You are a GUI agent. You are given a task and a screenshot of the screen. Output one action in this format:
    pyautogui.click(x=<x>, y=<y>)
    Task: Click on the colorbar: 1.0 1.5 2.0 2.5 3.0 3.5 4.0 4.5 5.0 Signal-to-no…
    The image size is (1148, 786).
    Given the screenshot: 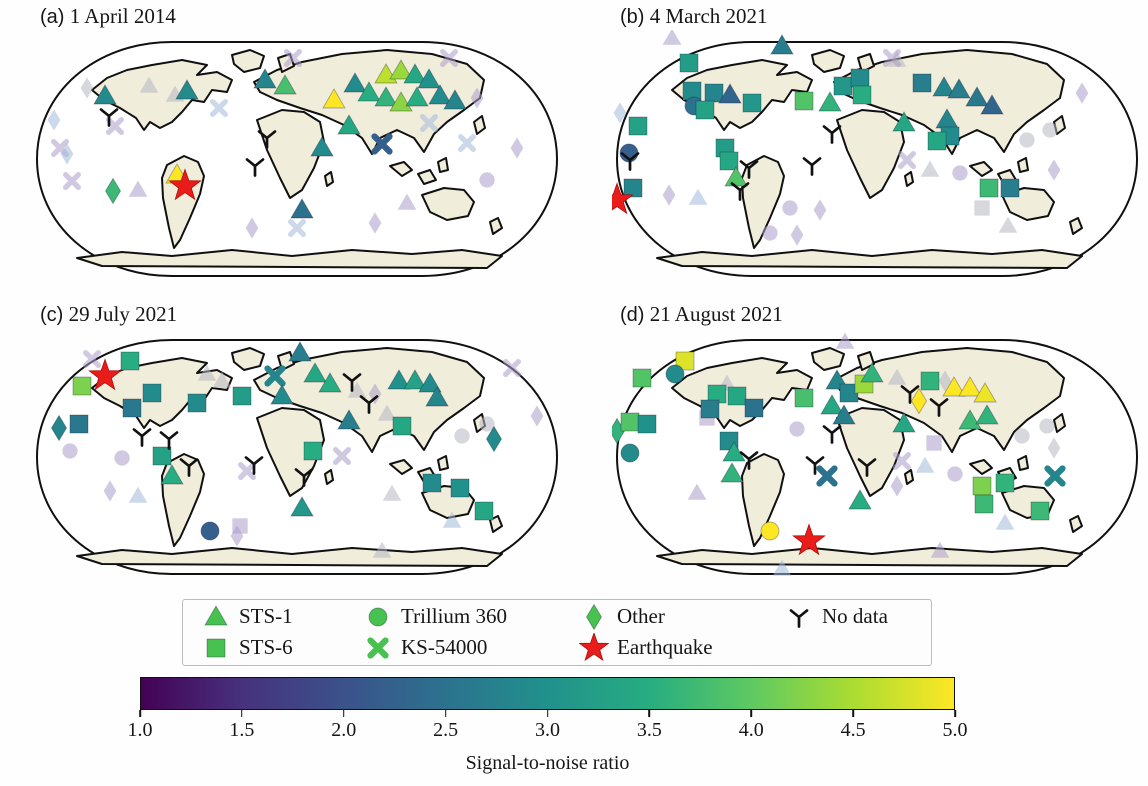 What is the action you would take?
    pyautogui.click(x=548, y=726)
    